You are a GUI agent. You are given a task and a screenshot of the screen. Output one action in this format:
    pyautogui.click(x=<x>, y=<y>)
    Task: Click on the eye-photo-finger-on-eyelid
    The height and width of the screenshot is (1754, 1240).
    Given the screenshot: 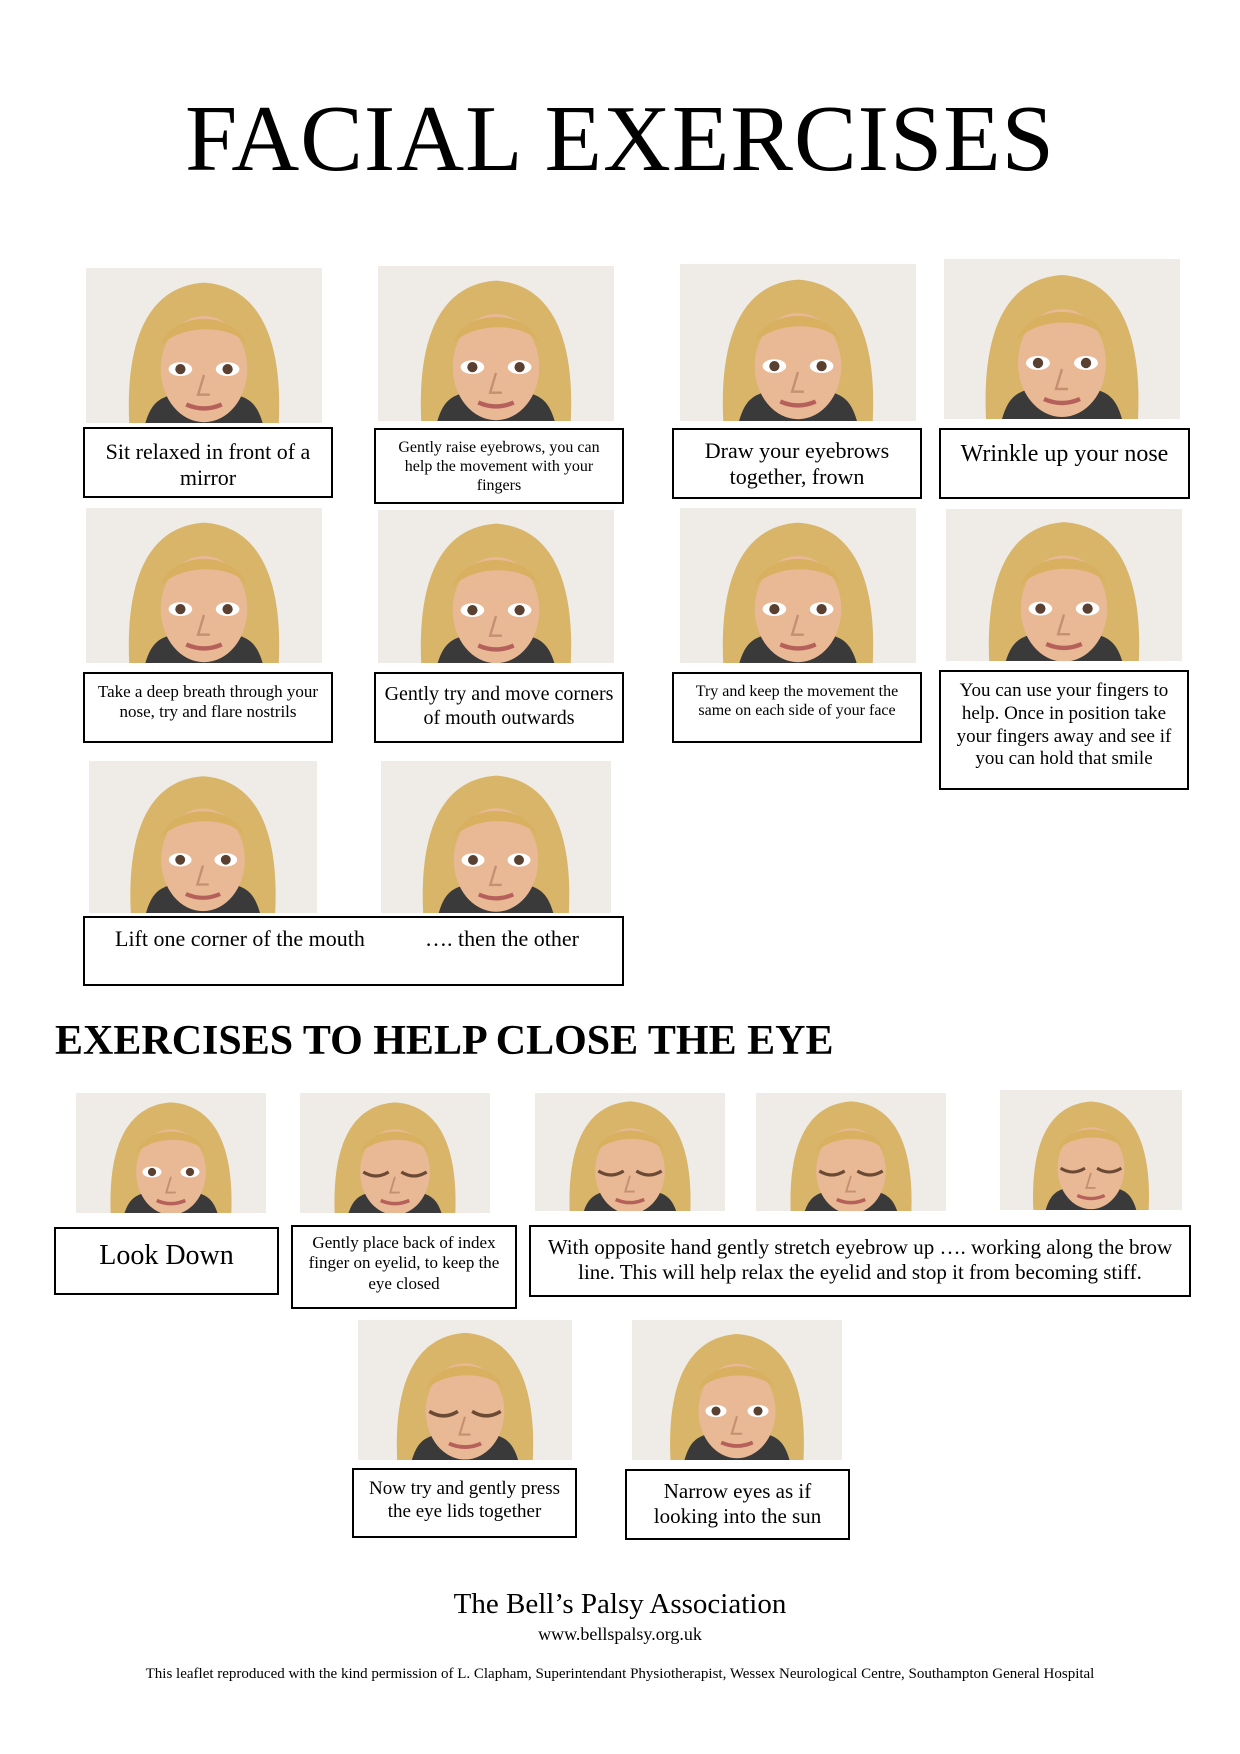 What is the action you would take?
    pyautogui.click(x=395, y=1153)
    